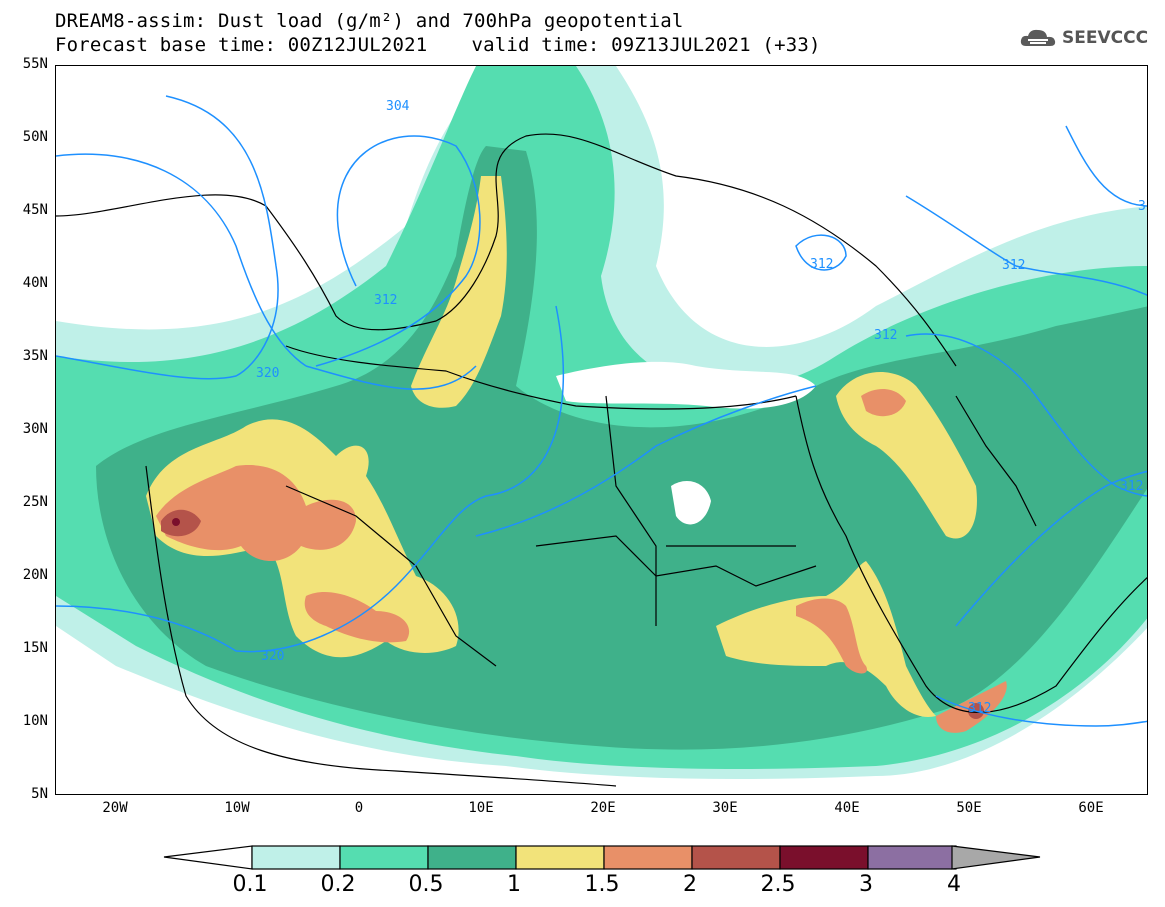 The width and height of the screenshot is (1165, 907). What do you see at coordinates (39, 794) in the screenshot?
I see `lat-label: 5N` at bounding box center [39, 794].